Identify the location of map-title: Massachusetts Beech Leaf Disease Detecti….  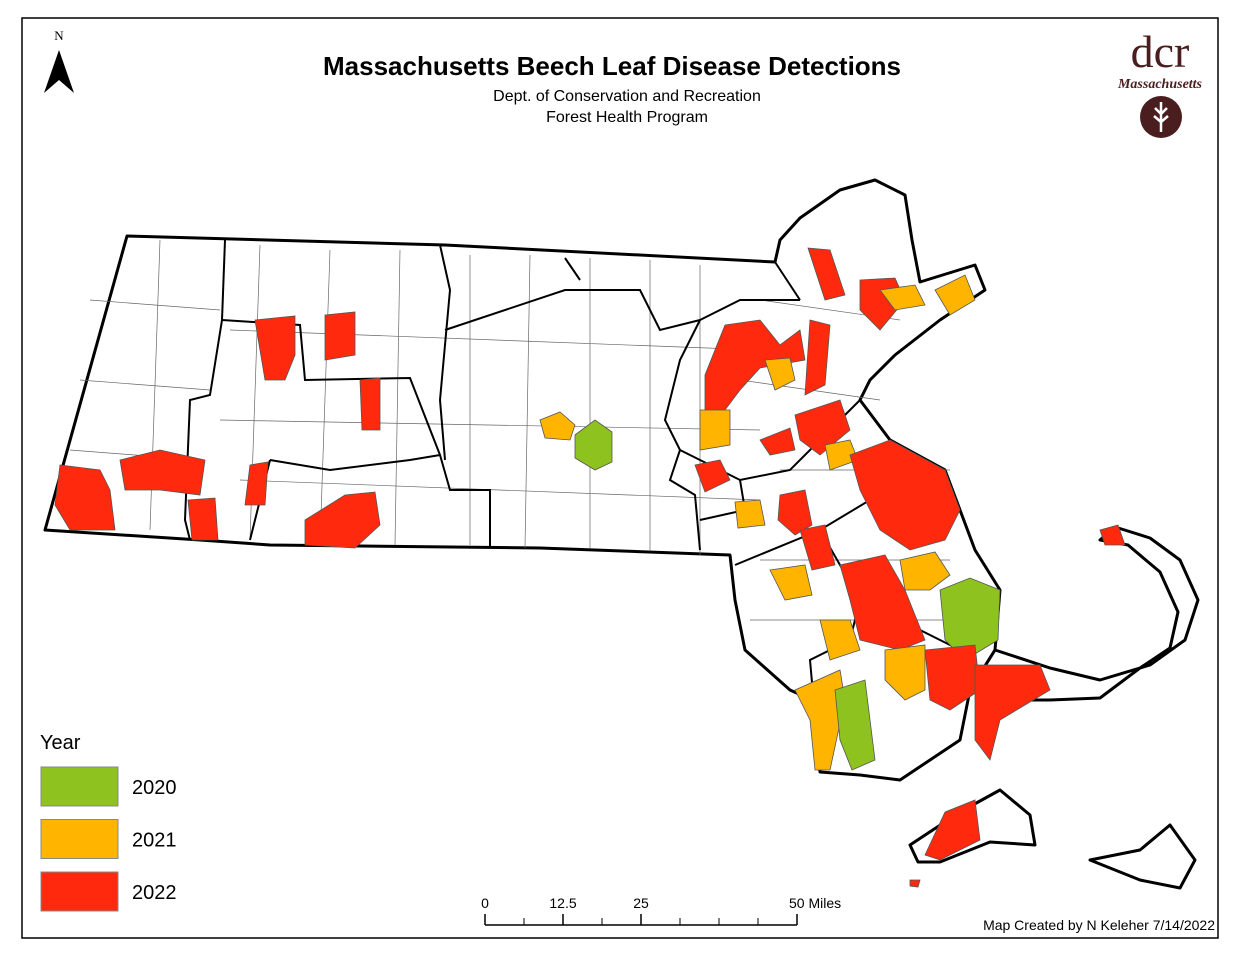
(612, 66).